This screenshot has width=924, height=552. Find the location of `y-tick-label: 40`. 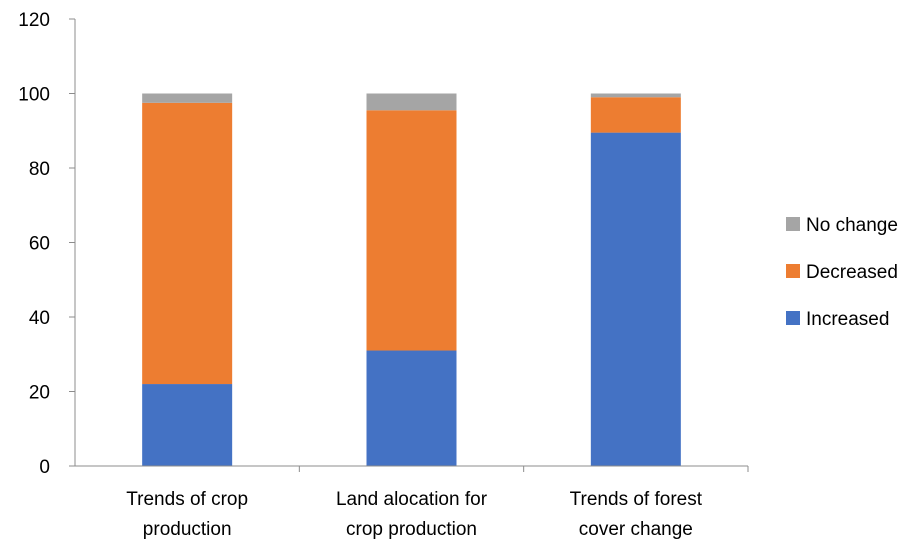

y-tick-label: 40 is located at coordinates (39, 318).